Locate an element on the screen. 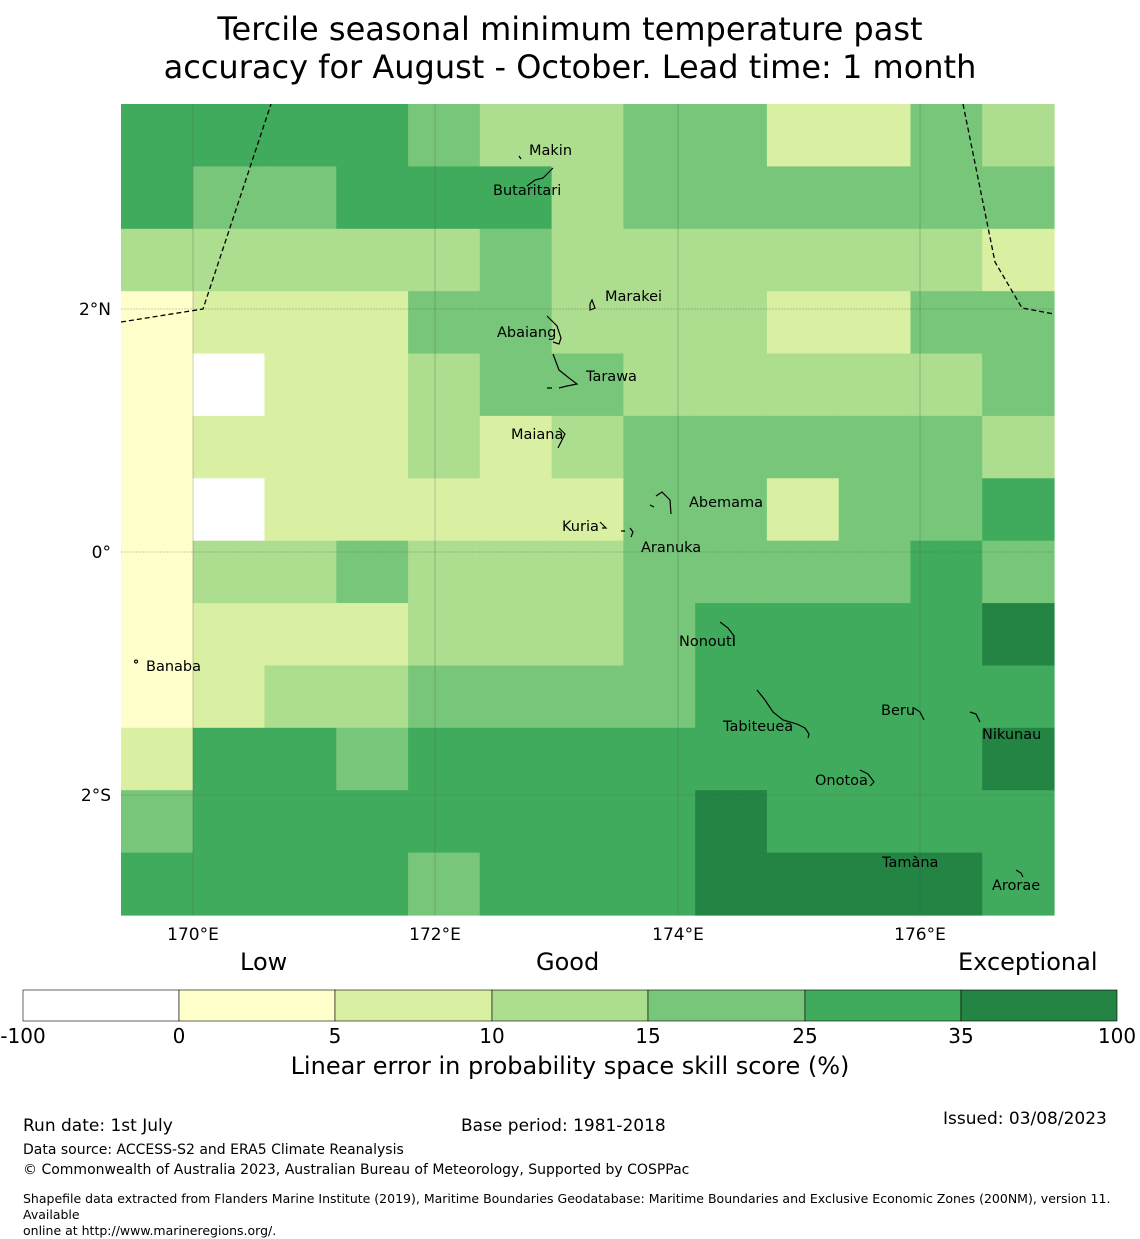 The width and height of the screenshot is (1140, 1239). island-tabiteuea-shape is located at coordinates (783, 714).